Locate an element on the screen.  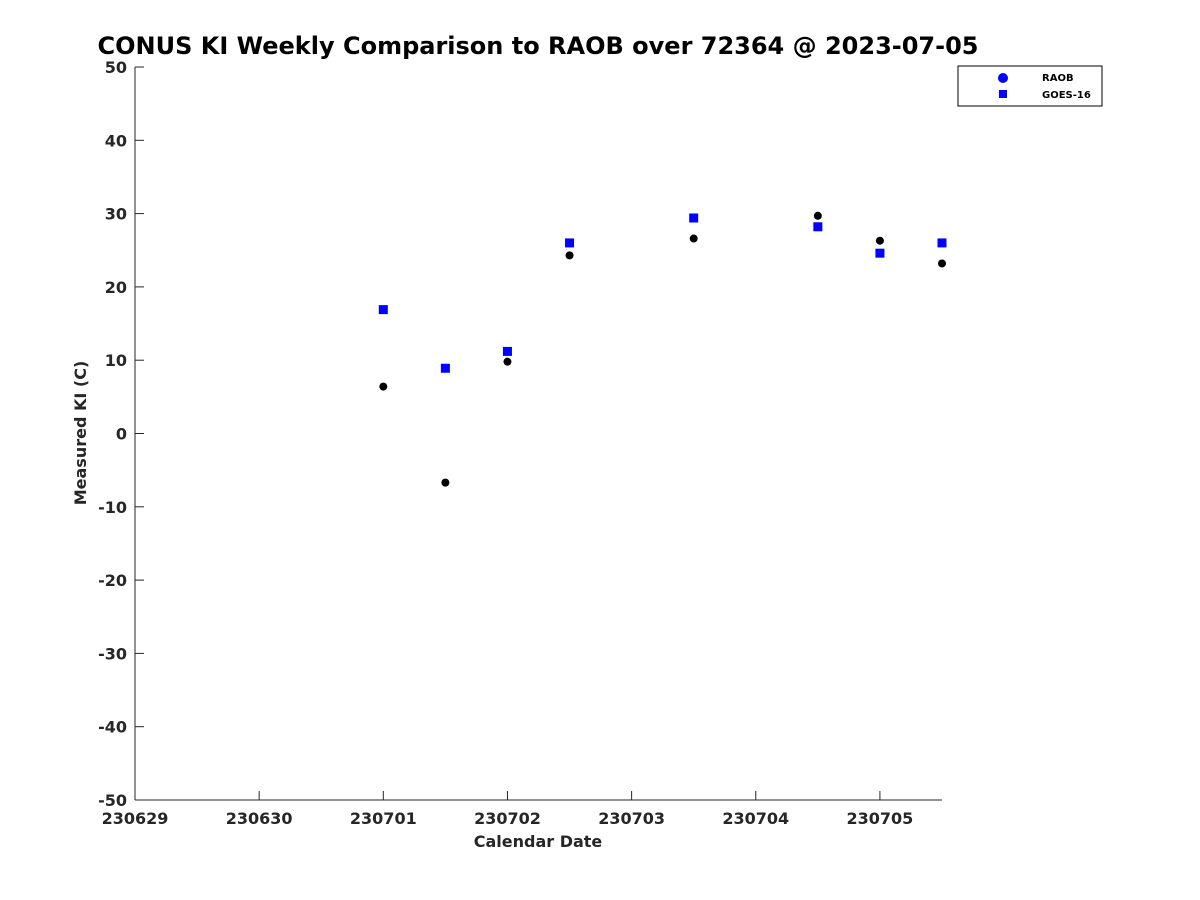
y-axis-label: Measured KI (C) is located at coordinates (80, 433).